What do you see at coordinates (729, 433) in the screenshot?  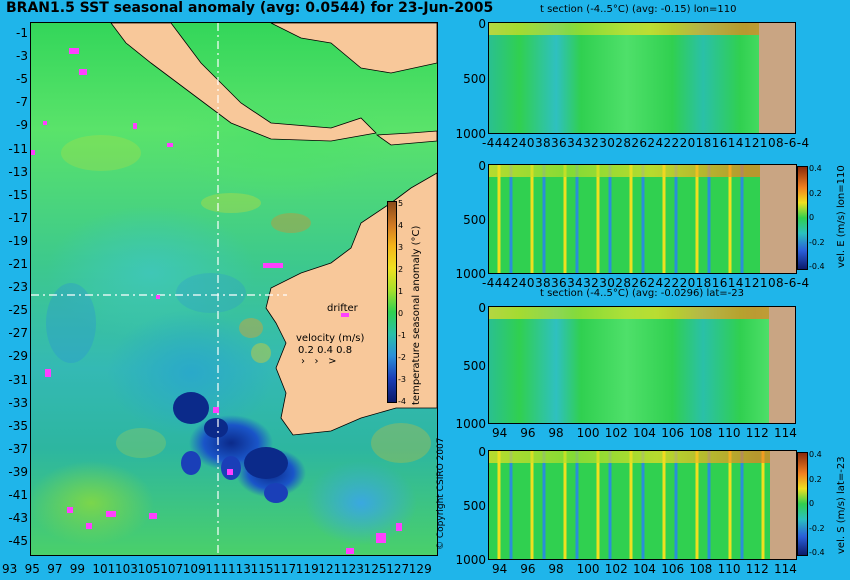 I see `x-tick: 110` at bounding box center [729, 433].